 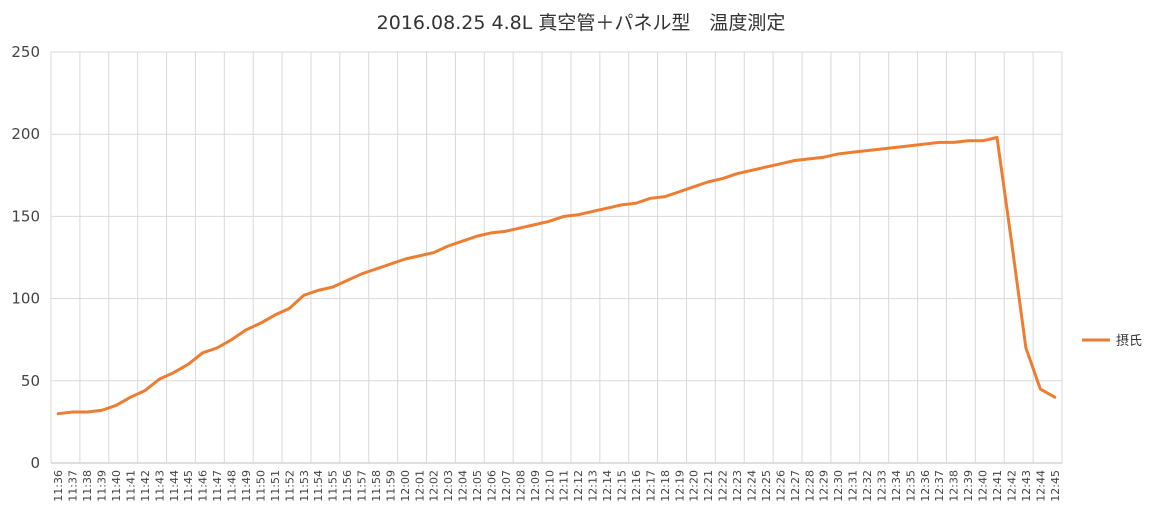 What do you see at coordinates (102, 486) in the screenshot?
I see `x-tick-label: 11:39` at bounding box center [102, 486].